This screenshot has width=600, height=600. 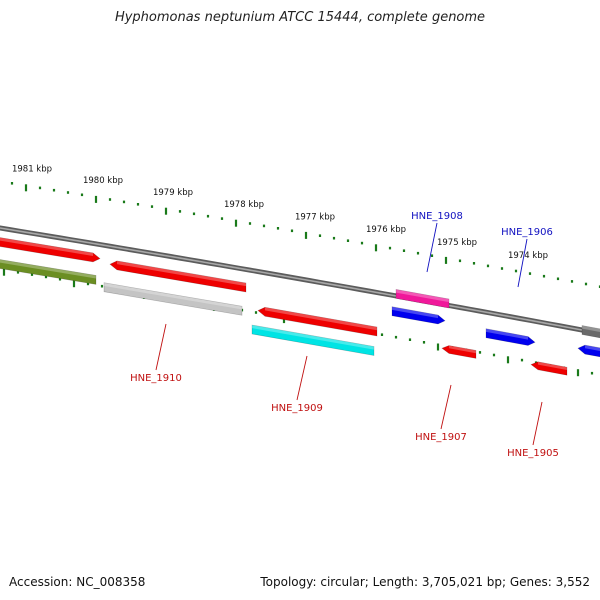 I want to click on gene-label-HNE_1907: HNE_1907, so click(x=441, y=437).